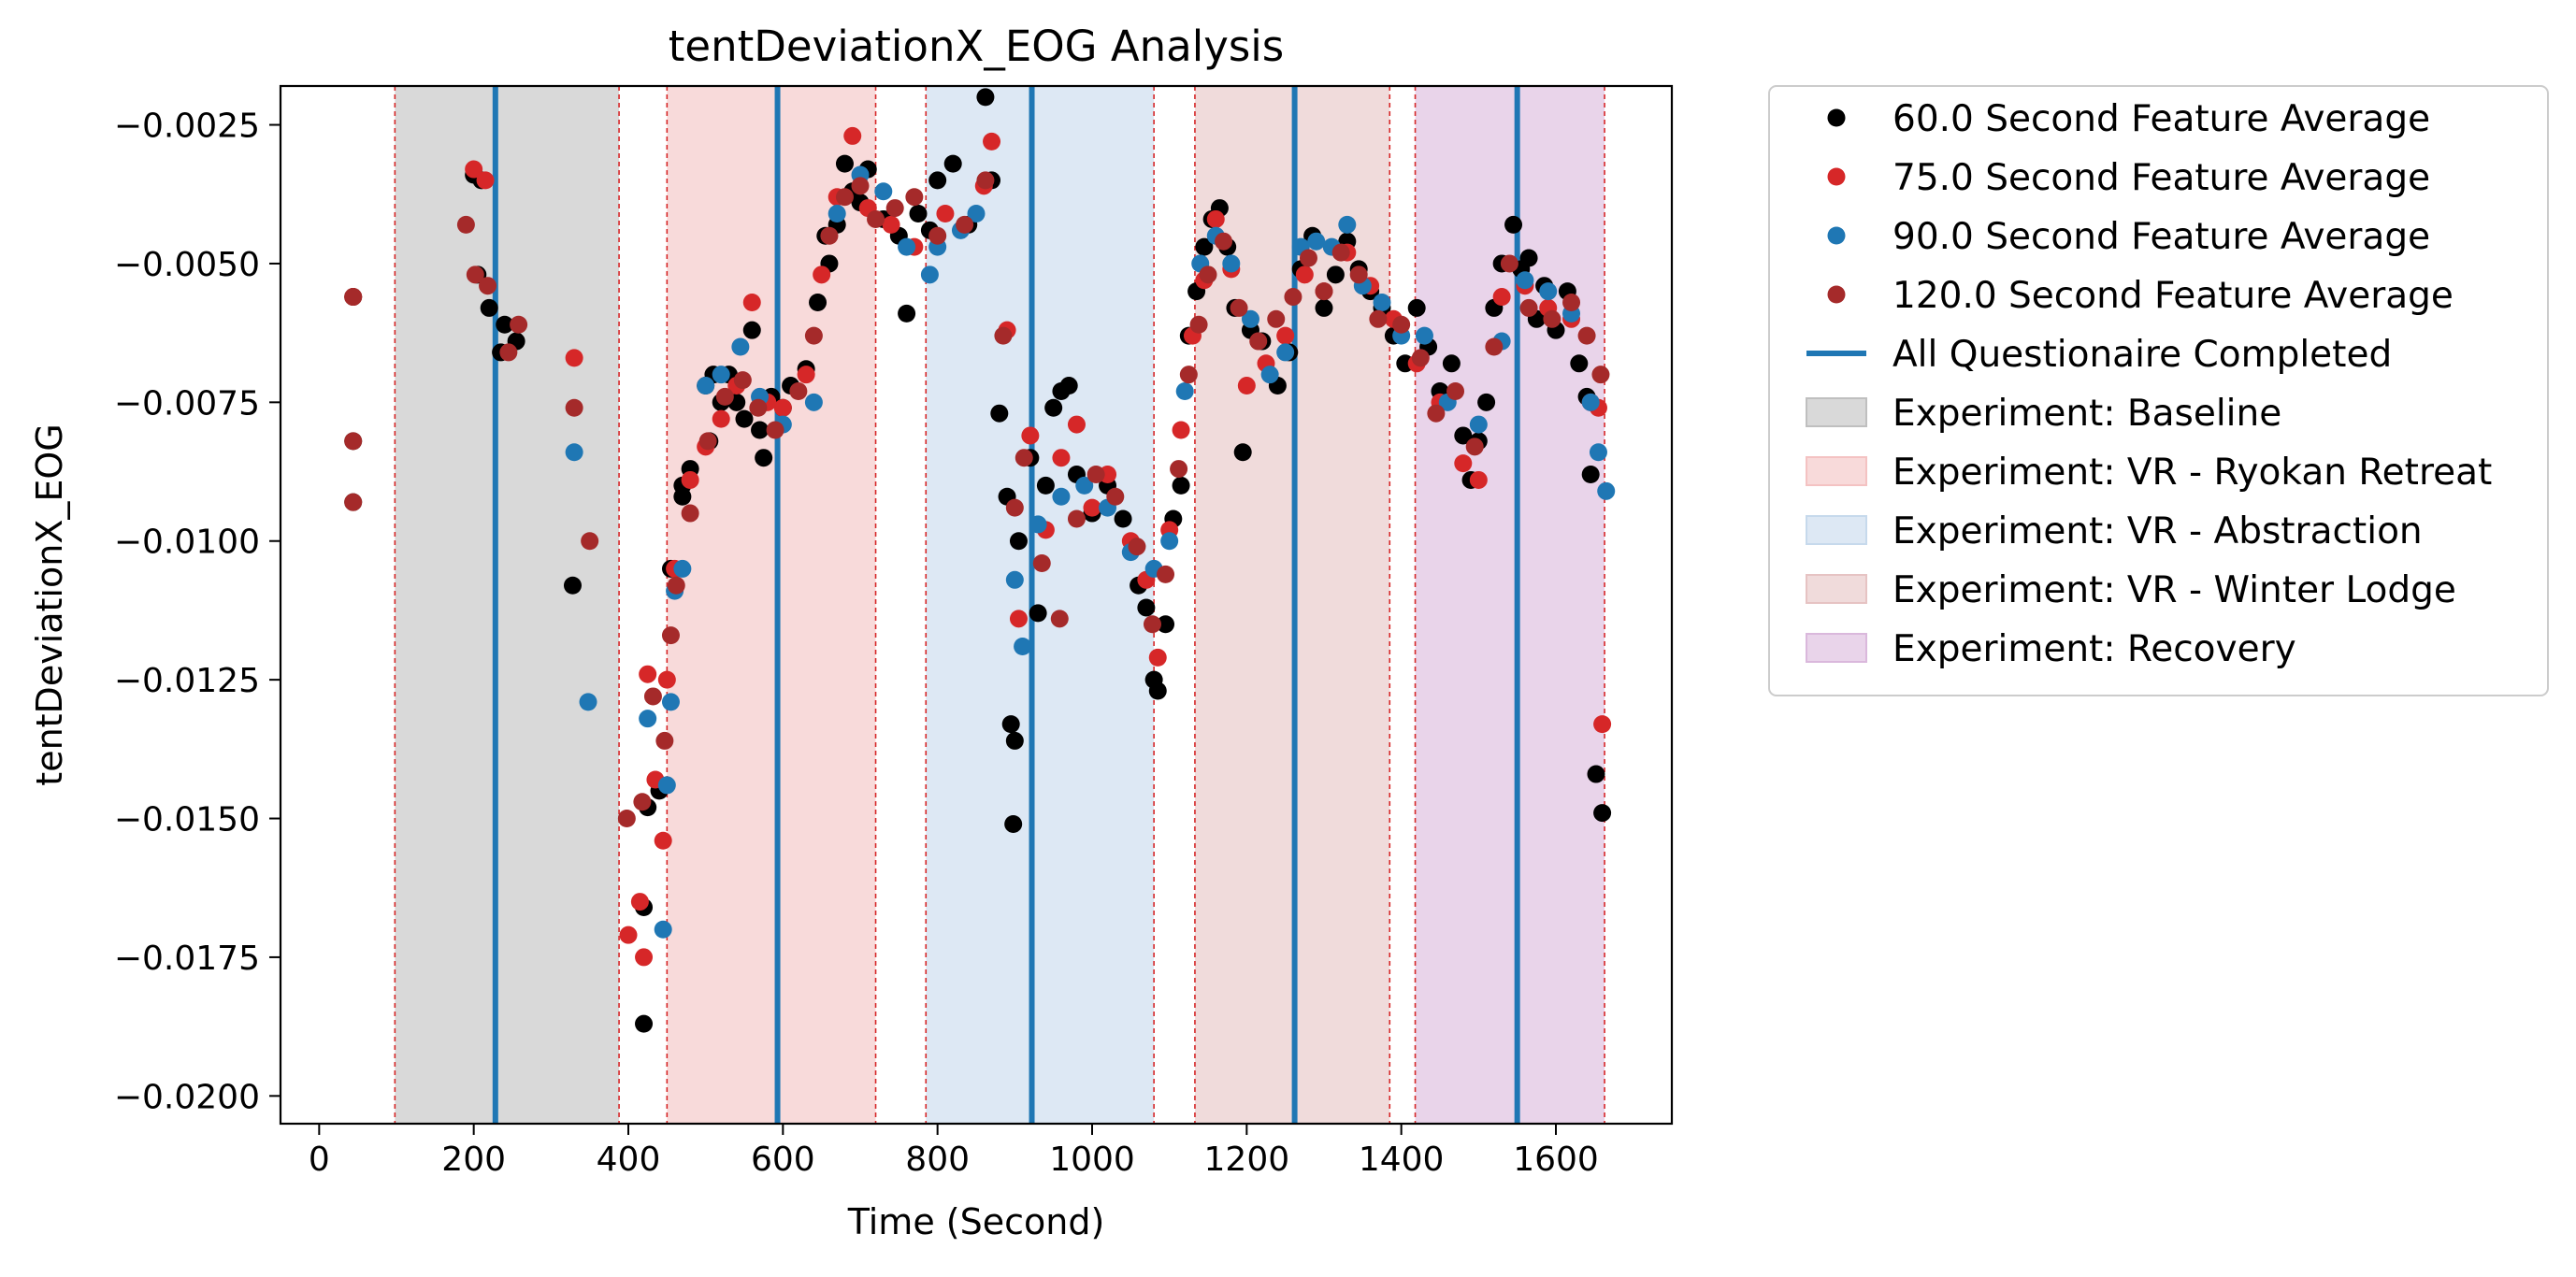 The height and width of the screenshot is (1277, 2576). Describe the element at coordinates (2159, 391) in the screenshot. I see `legend-box` at that location.